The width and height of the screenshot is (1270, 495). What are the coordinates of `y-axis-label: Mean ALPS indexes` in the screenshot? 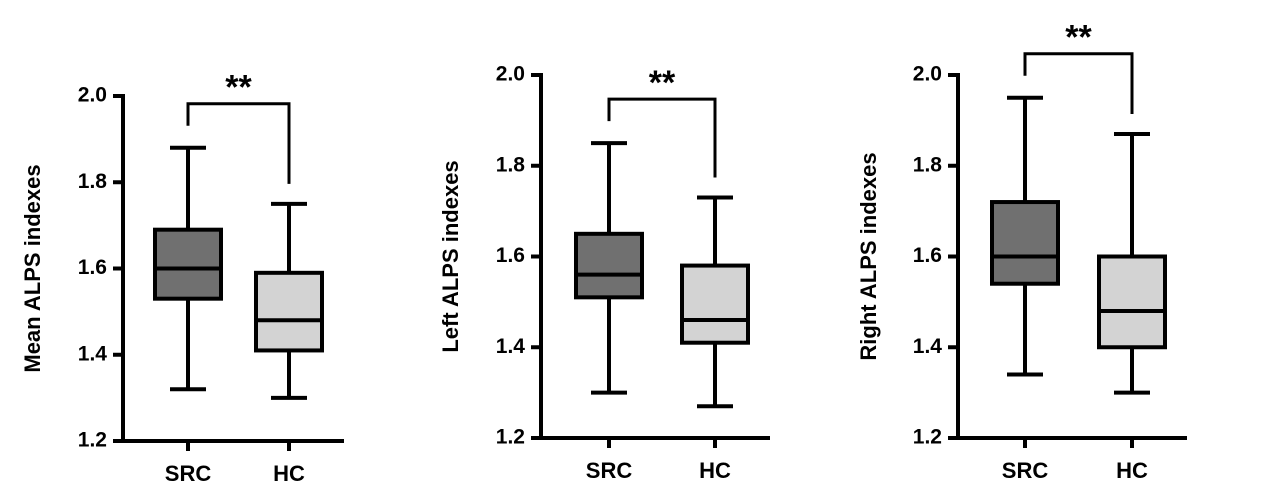 It's located at (32, 268).